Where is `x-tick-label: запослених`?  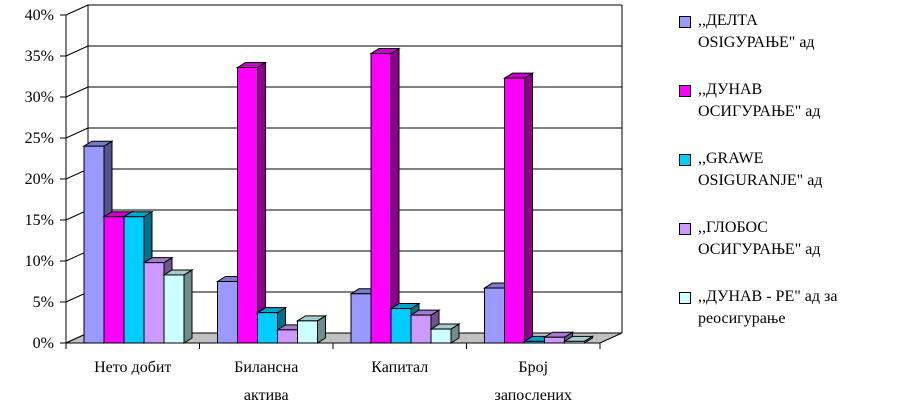 x-tick-label: запослених is located at coordinates (533, 395).